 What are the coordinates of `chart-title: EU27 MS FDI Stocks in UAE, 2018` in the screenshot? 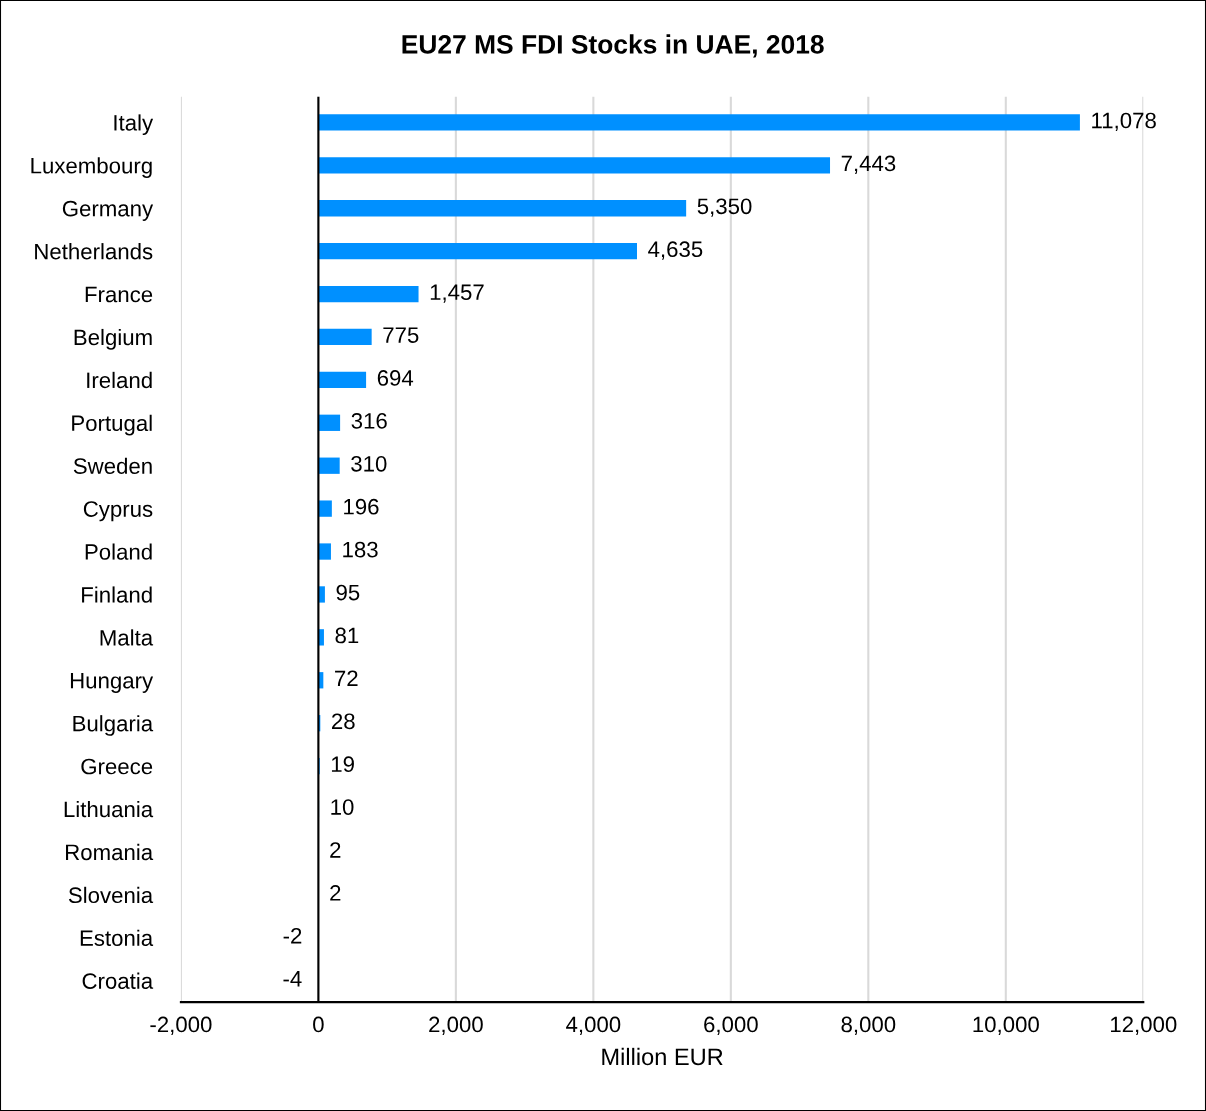 It's located at (613, 46).